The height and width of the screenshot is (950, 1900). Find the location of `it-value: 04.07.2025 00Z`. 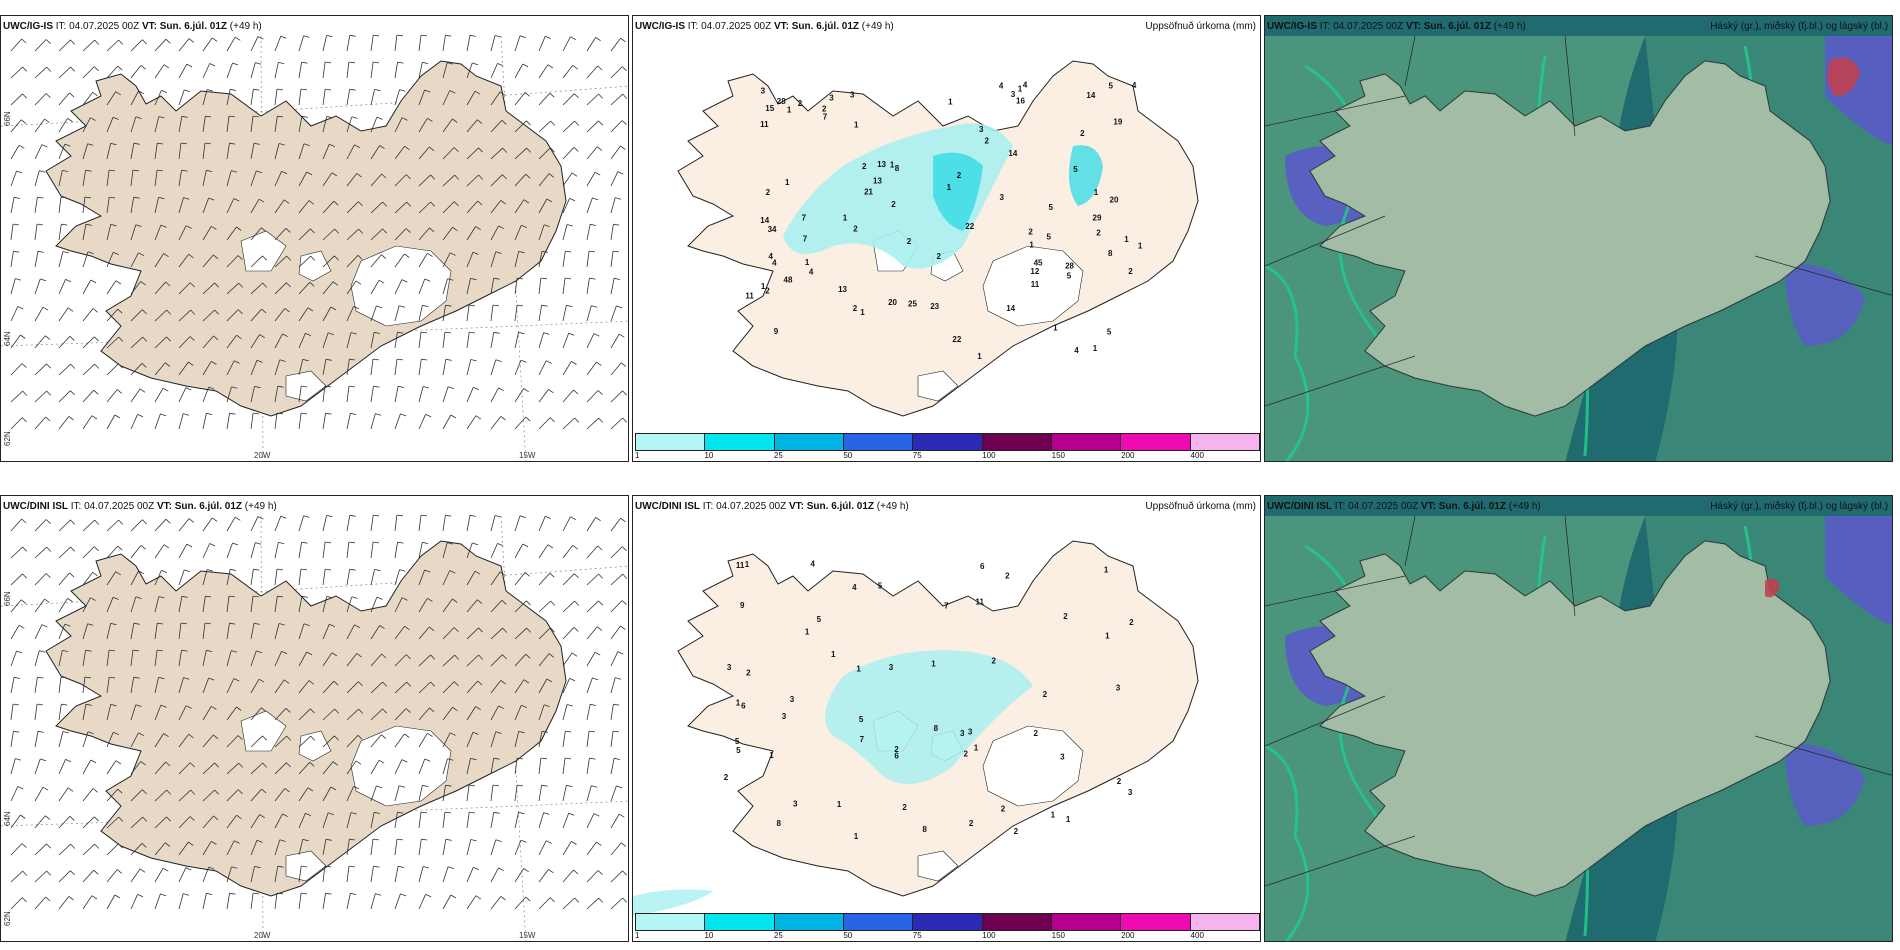

it-value: 04.07.2025 00Z is located at coordinates (751, 506).